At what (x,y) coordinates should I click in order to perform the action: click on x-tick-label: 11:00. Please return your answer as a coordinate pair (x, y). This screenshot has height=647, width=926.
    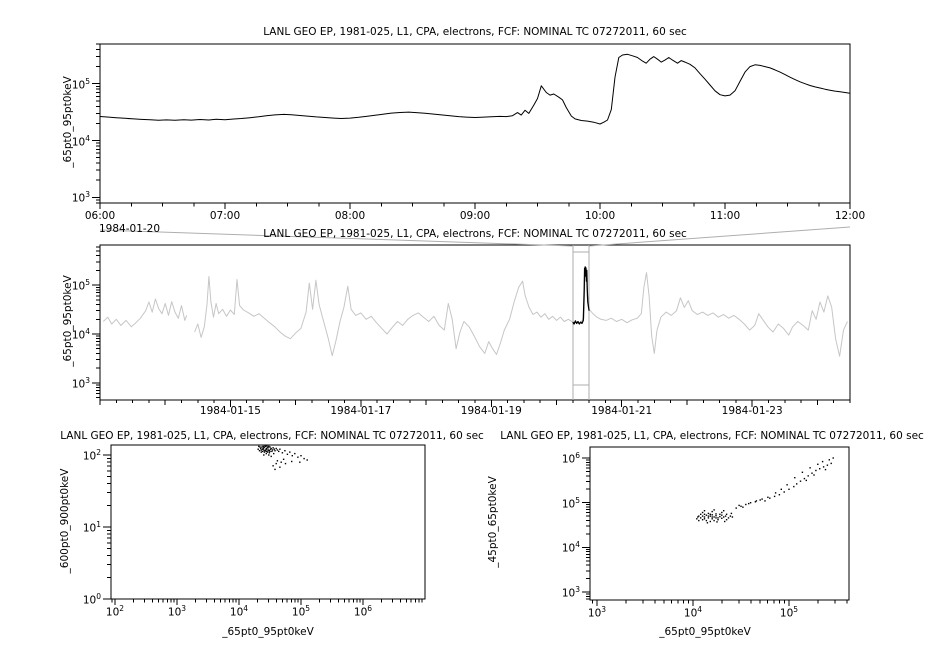
    Looking at the image, I should click on (725, 216).